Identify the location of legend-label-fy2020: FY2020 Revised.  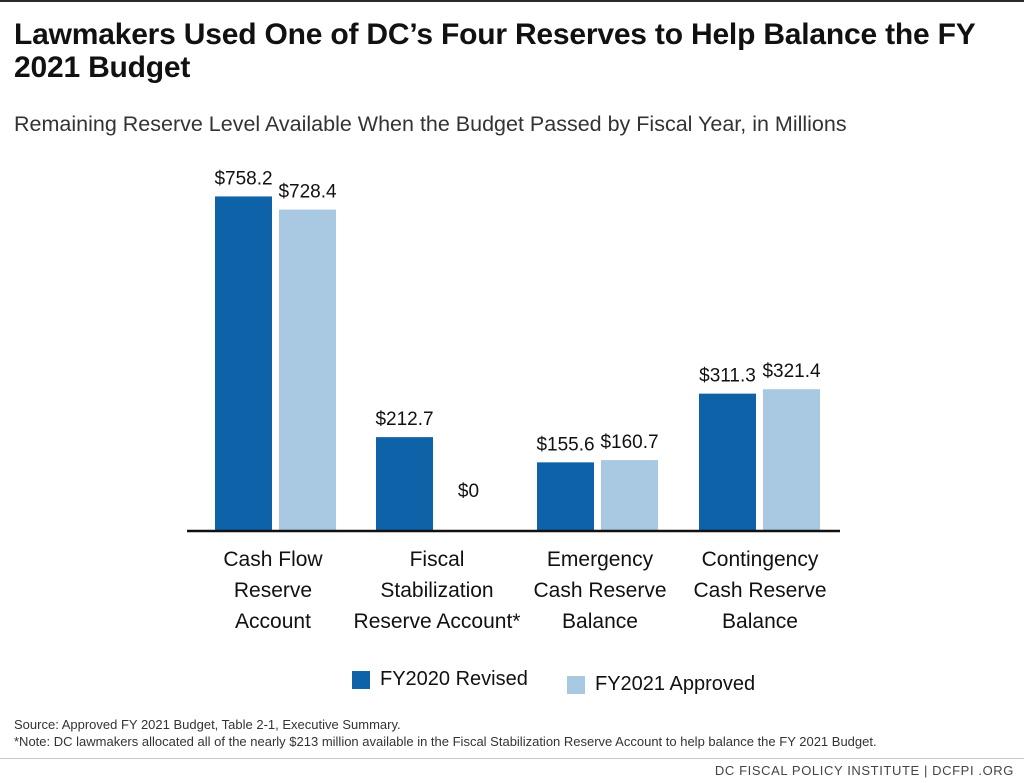
(454, 679).